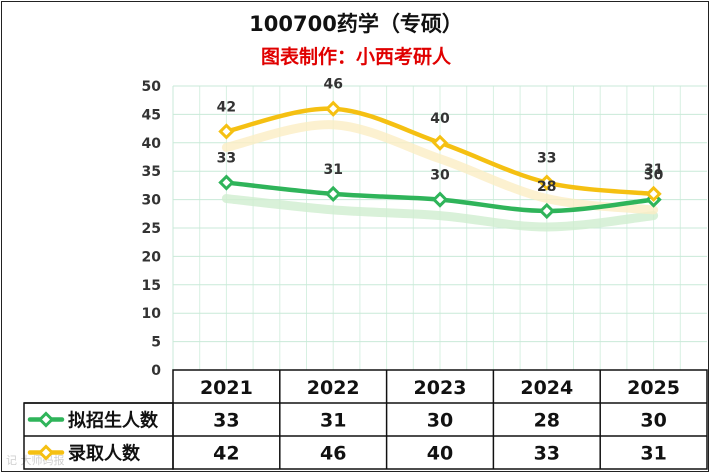 Image resolution: width=712 pixels, height=475 pixels. What do you see at coordinates (226, 388) in the screenshot?
I see `x-category-label: 2021` at bounding box center [226, 388].